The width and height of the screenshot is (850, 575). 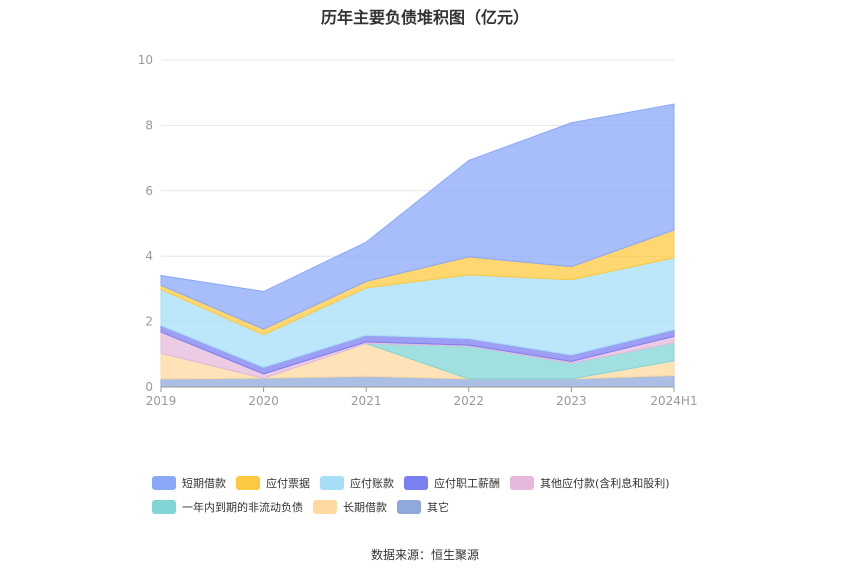 What do you see at coordinates (452, 507) in the screenshot?
I see `legend-row-2: 一年内到期的非流动负债 长期借款 其它` at bounding box center [452, 507].